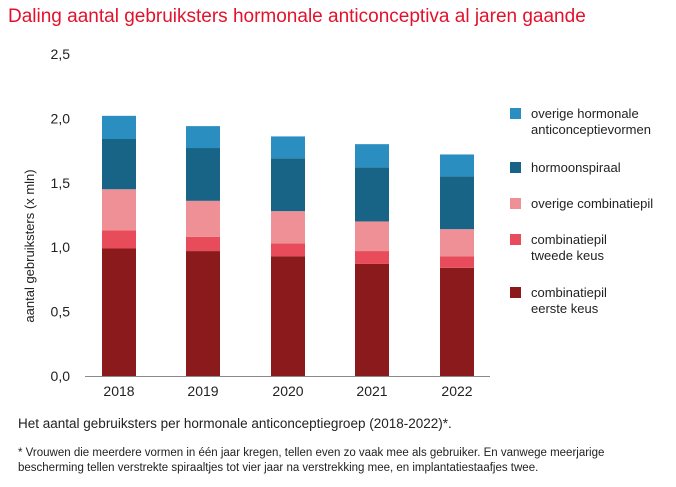 This screenshot has height=487, width=676. What do you see at coordinates (61, 247) in the screenshot?
I see `y-tick-label: 1,0` at bounding box center [61, 247].